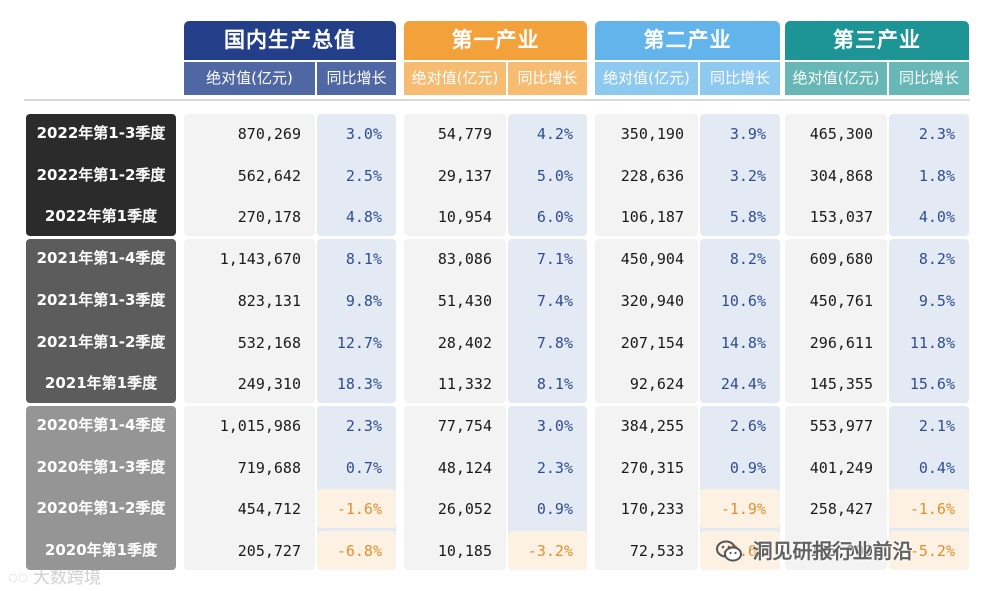 The height and width of the screenshot is (591, 992). Describe the element at coordinates (101, 550) in the screenshot. I see `row-label: 2020年第1季度` at that location.